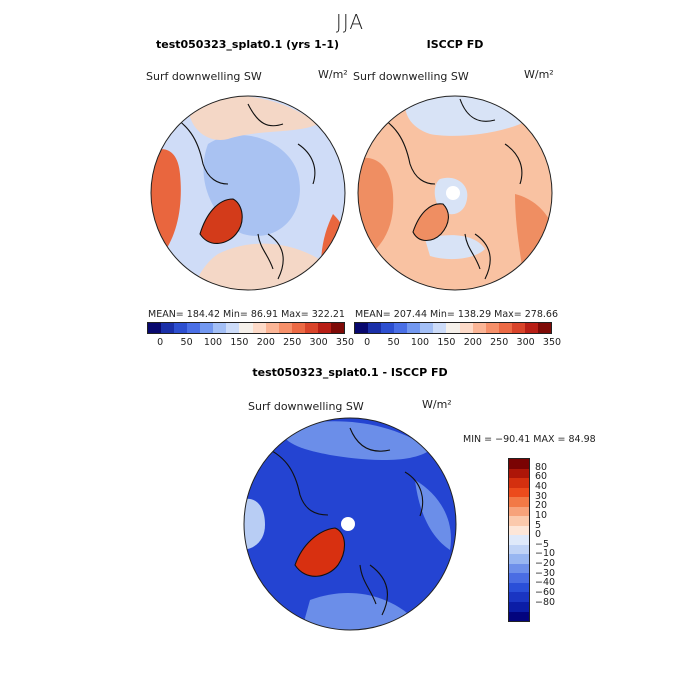 This screenshot has width=700, height=700. I want to click on map-obs-polar-hole, so click(453, 193).